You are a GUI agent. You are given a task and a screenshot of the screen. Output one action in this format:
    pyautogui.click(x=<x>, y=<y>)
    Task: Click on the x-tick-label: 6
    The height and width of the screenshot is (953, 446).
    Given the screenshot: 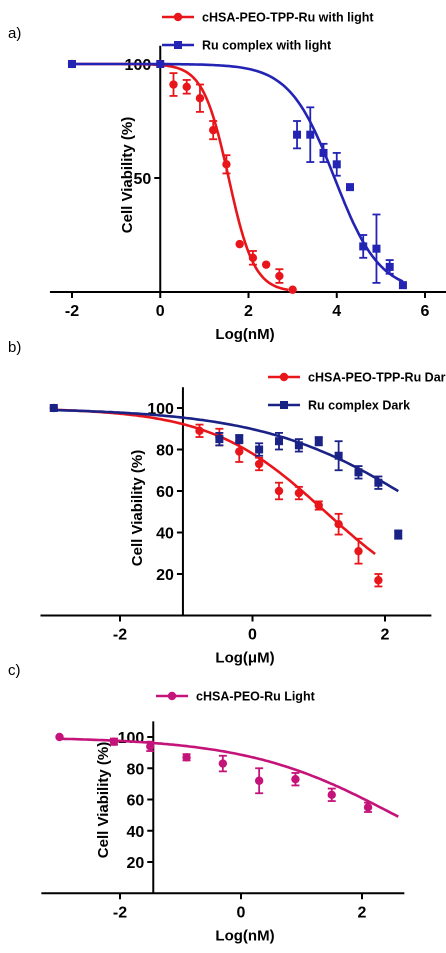 What is the action you would take?
    pyautogui.click(x=425, y=311)
    